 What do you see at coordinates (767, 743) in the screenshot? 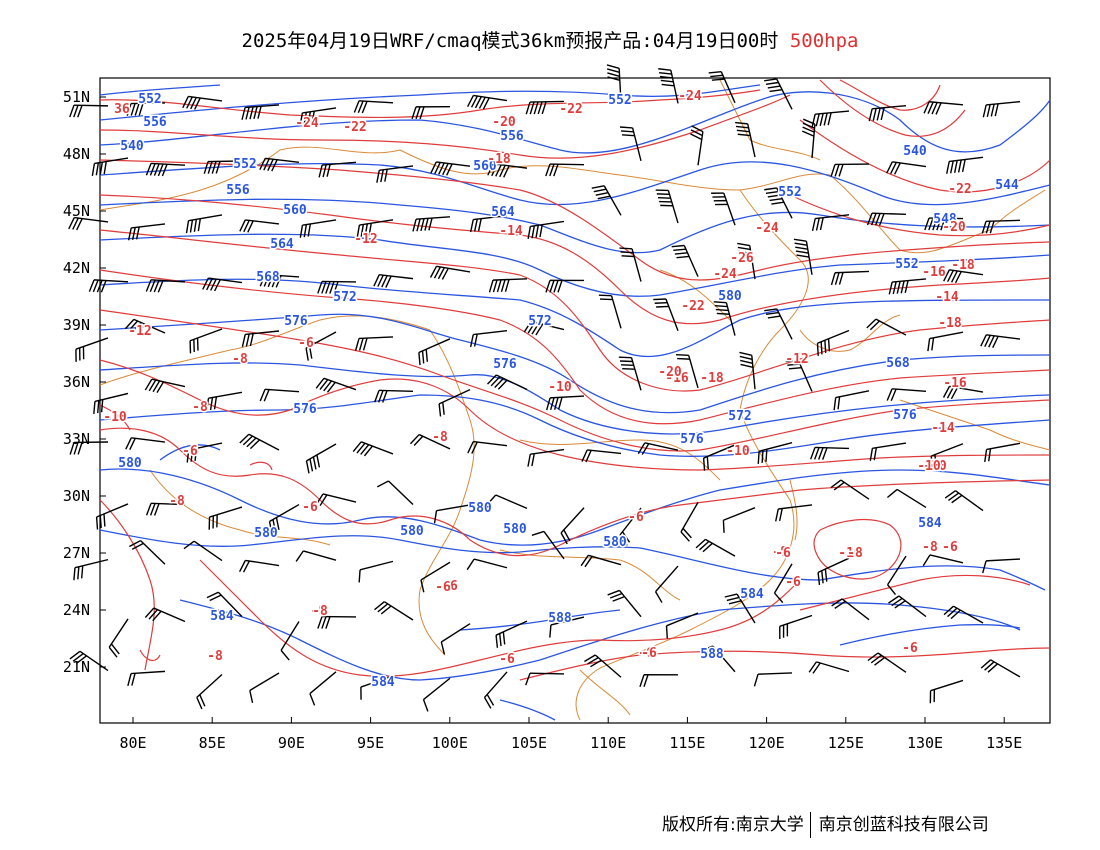
I see `longitude-label: 120E` at bounding box center [767, 743].